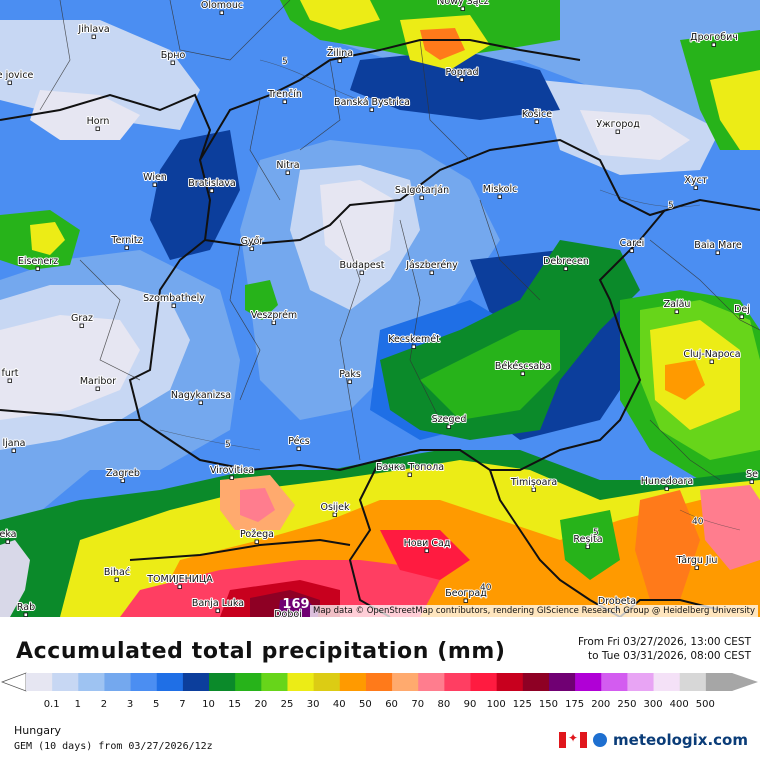  What do you see at coordinates (711, 354) in the screenshot?
I see `city-label: Cluj-Napoca` at bounding box center [711, 354].